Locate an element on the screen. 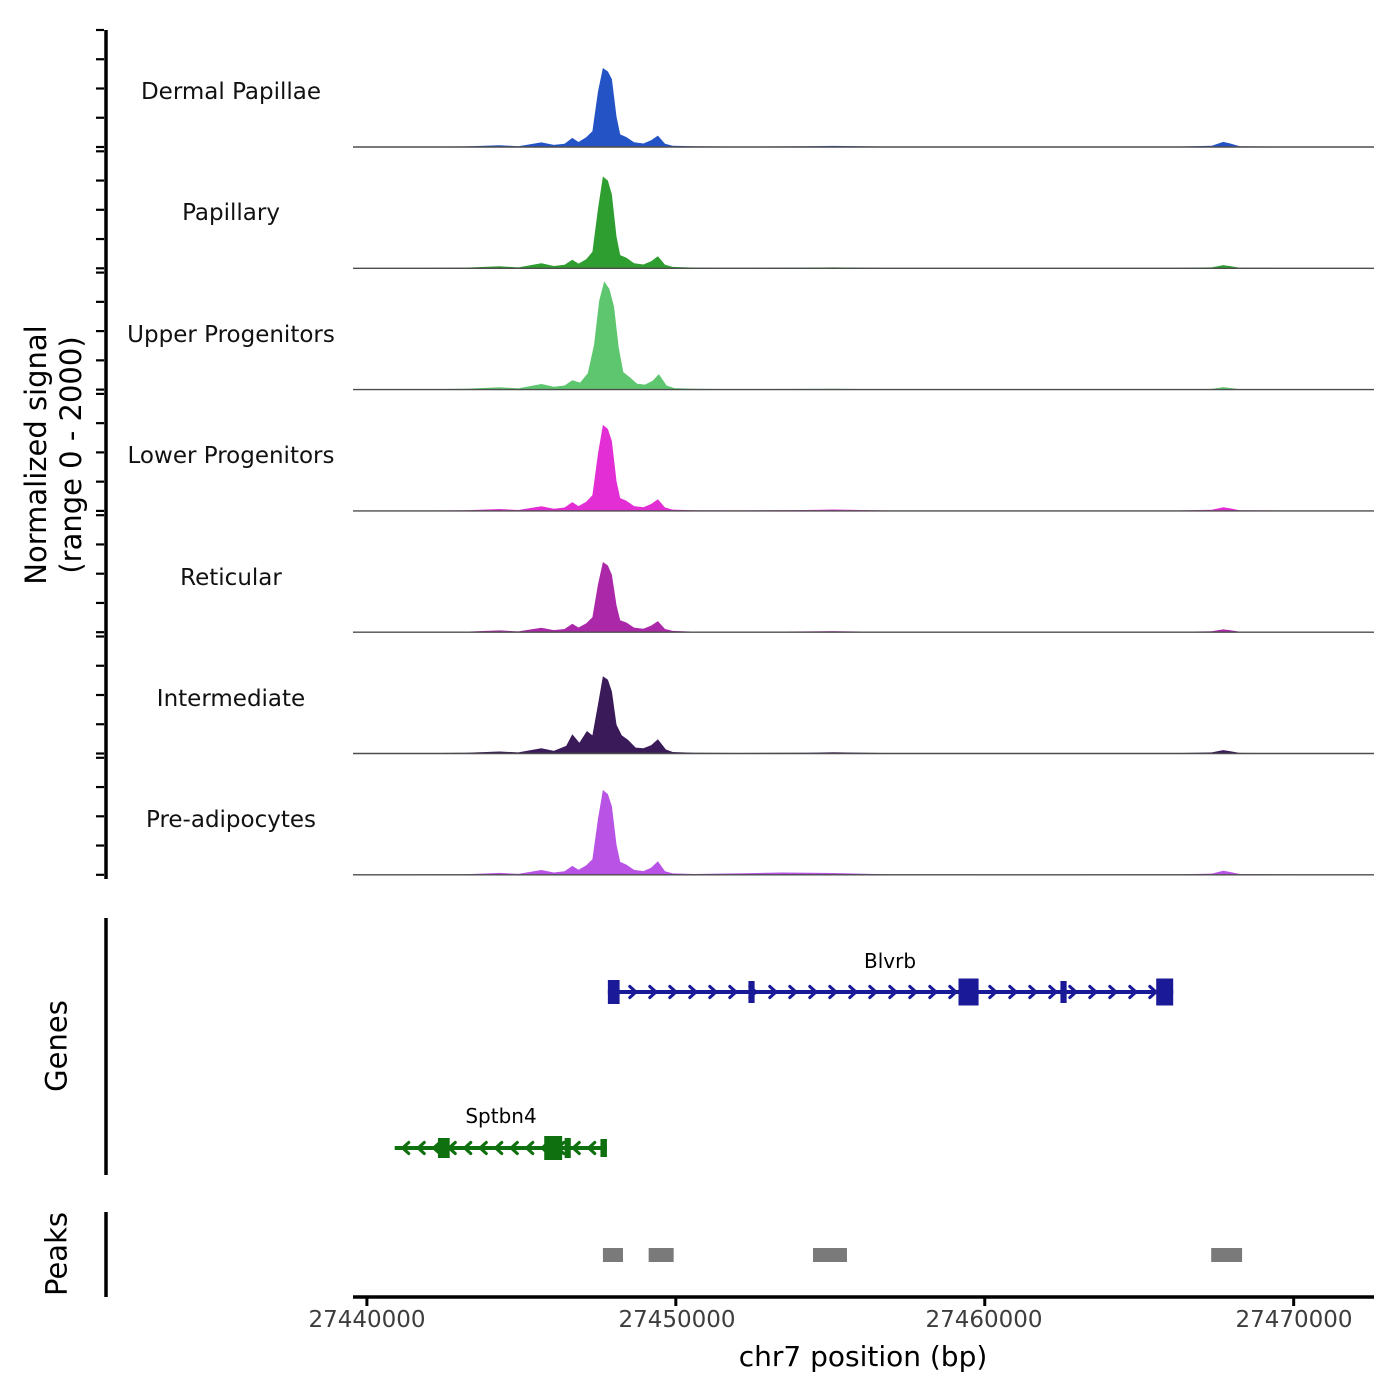  x-tick-label-27460000: 27460000 is located at coordinates (984, 1320).